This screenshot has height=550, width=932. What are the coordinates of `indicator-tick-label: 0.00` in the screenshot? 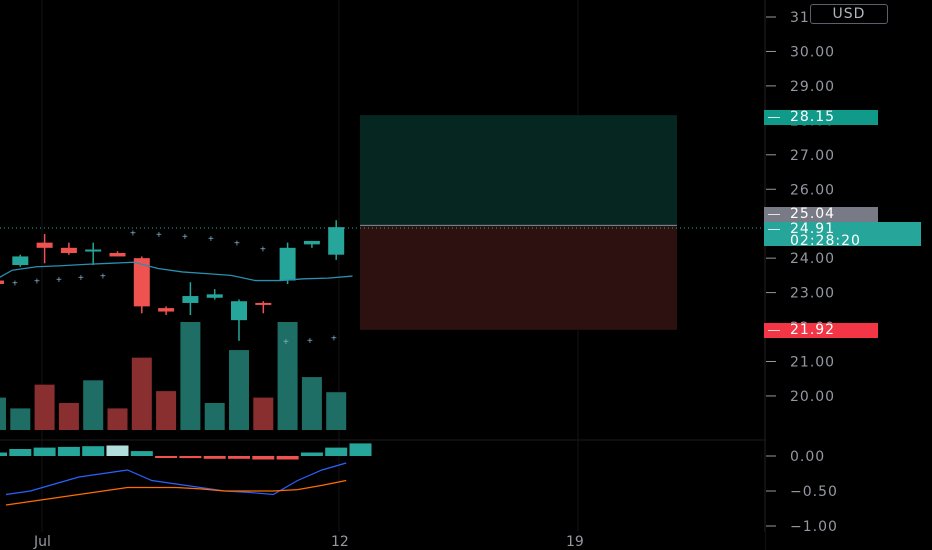 It's located at (807, 457).